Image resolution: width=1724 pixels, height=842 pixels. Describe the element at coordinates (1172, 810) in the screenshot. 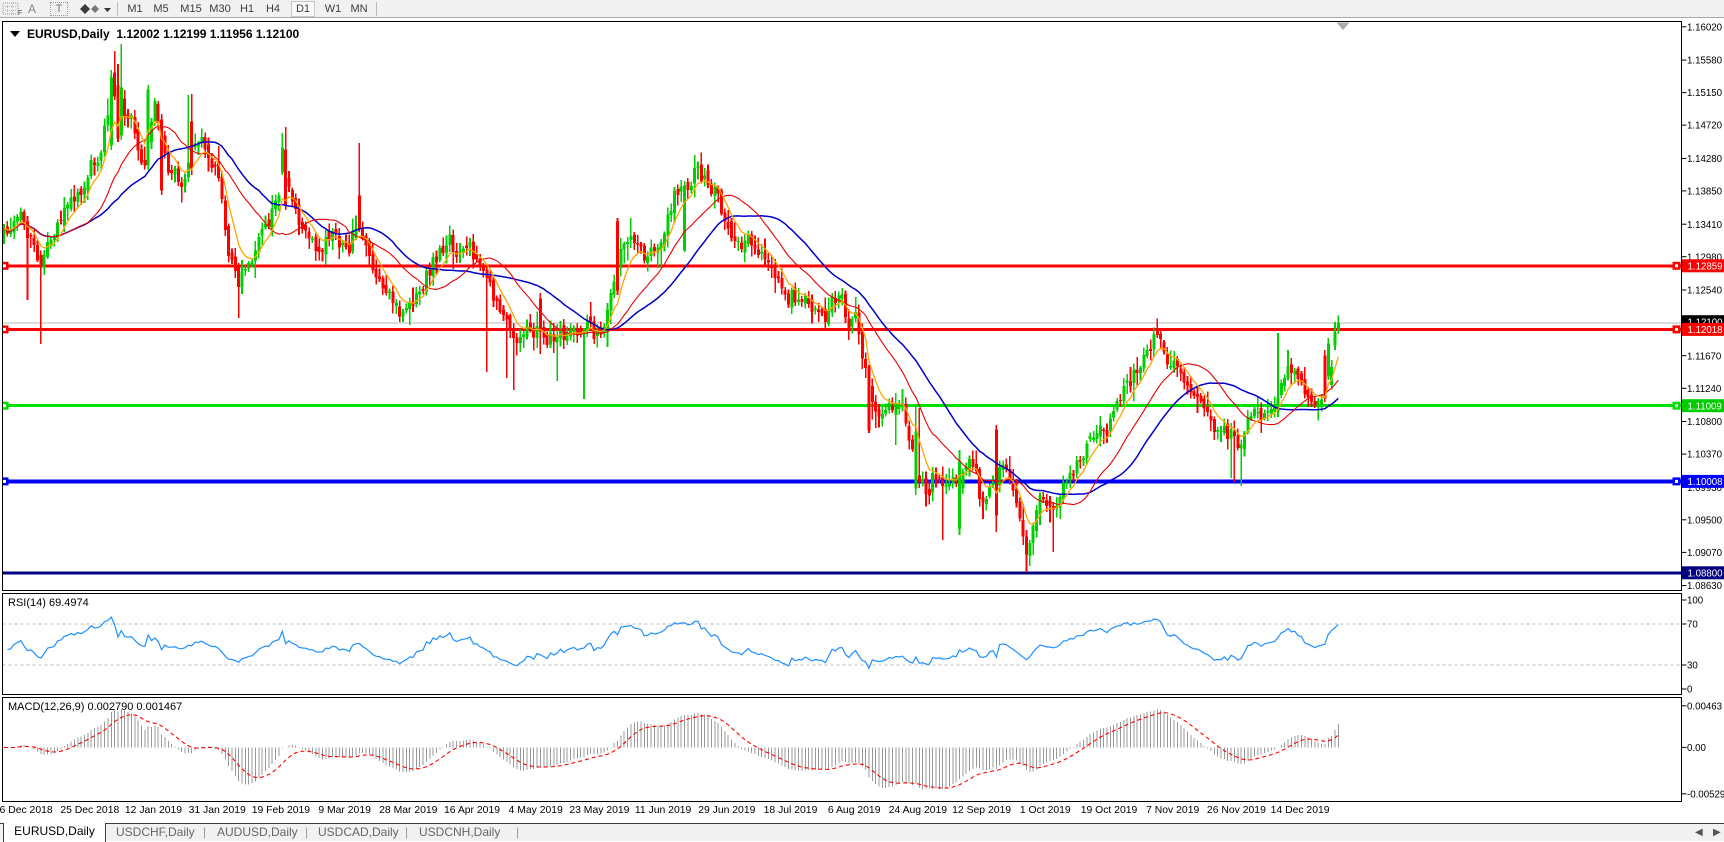

I see `svg-text: 7 Nov 2019` at that location.